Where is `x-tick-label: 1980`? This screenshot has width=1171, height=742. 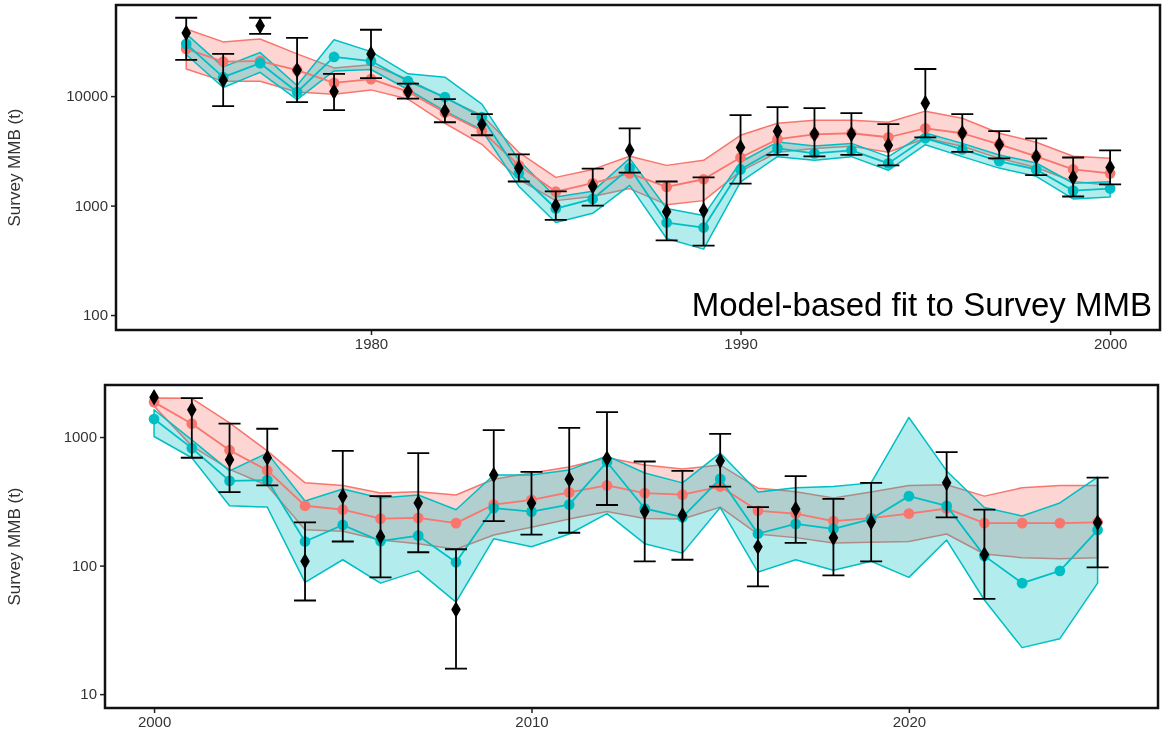 x-tick-label: 1980 is located at coordinates (371, 343).